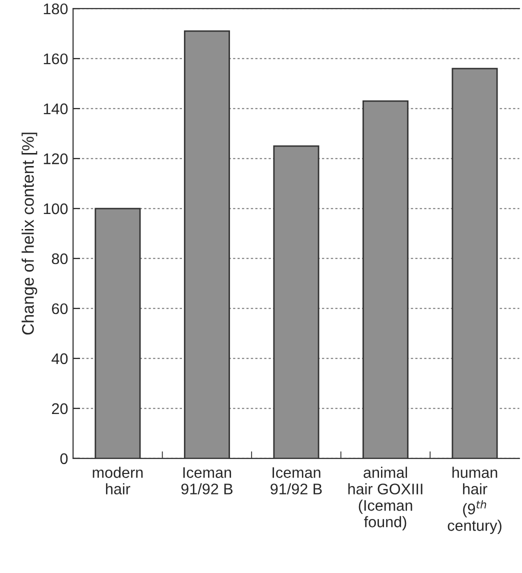  I want to click on y-tick-label: 140, so click(56, 108).